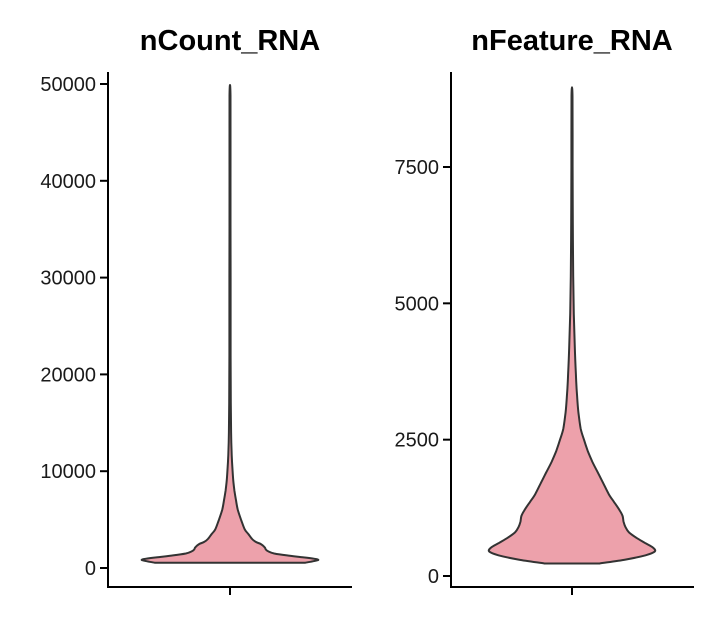 This screenshot has width=720, height=620. What do you see at coordinates (417, 168) in the screenshot?
I see `y-axis-tick-label: 7500` at bounding box center [417, 168].